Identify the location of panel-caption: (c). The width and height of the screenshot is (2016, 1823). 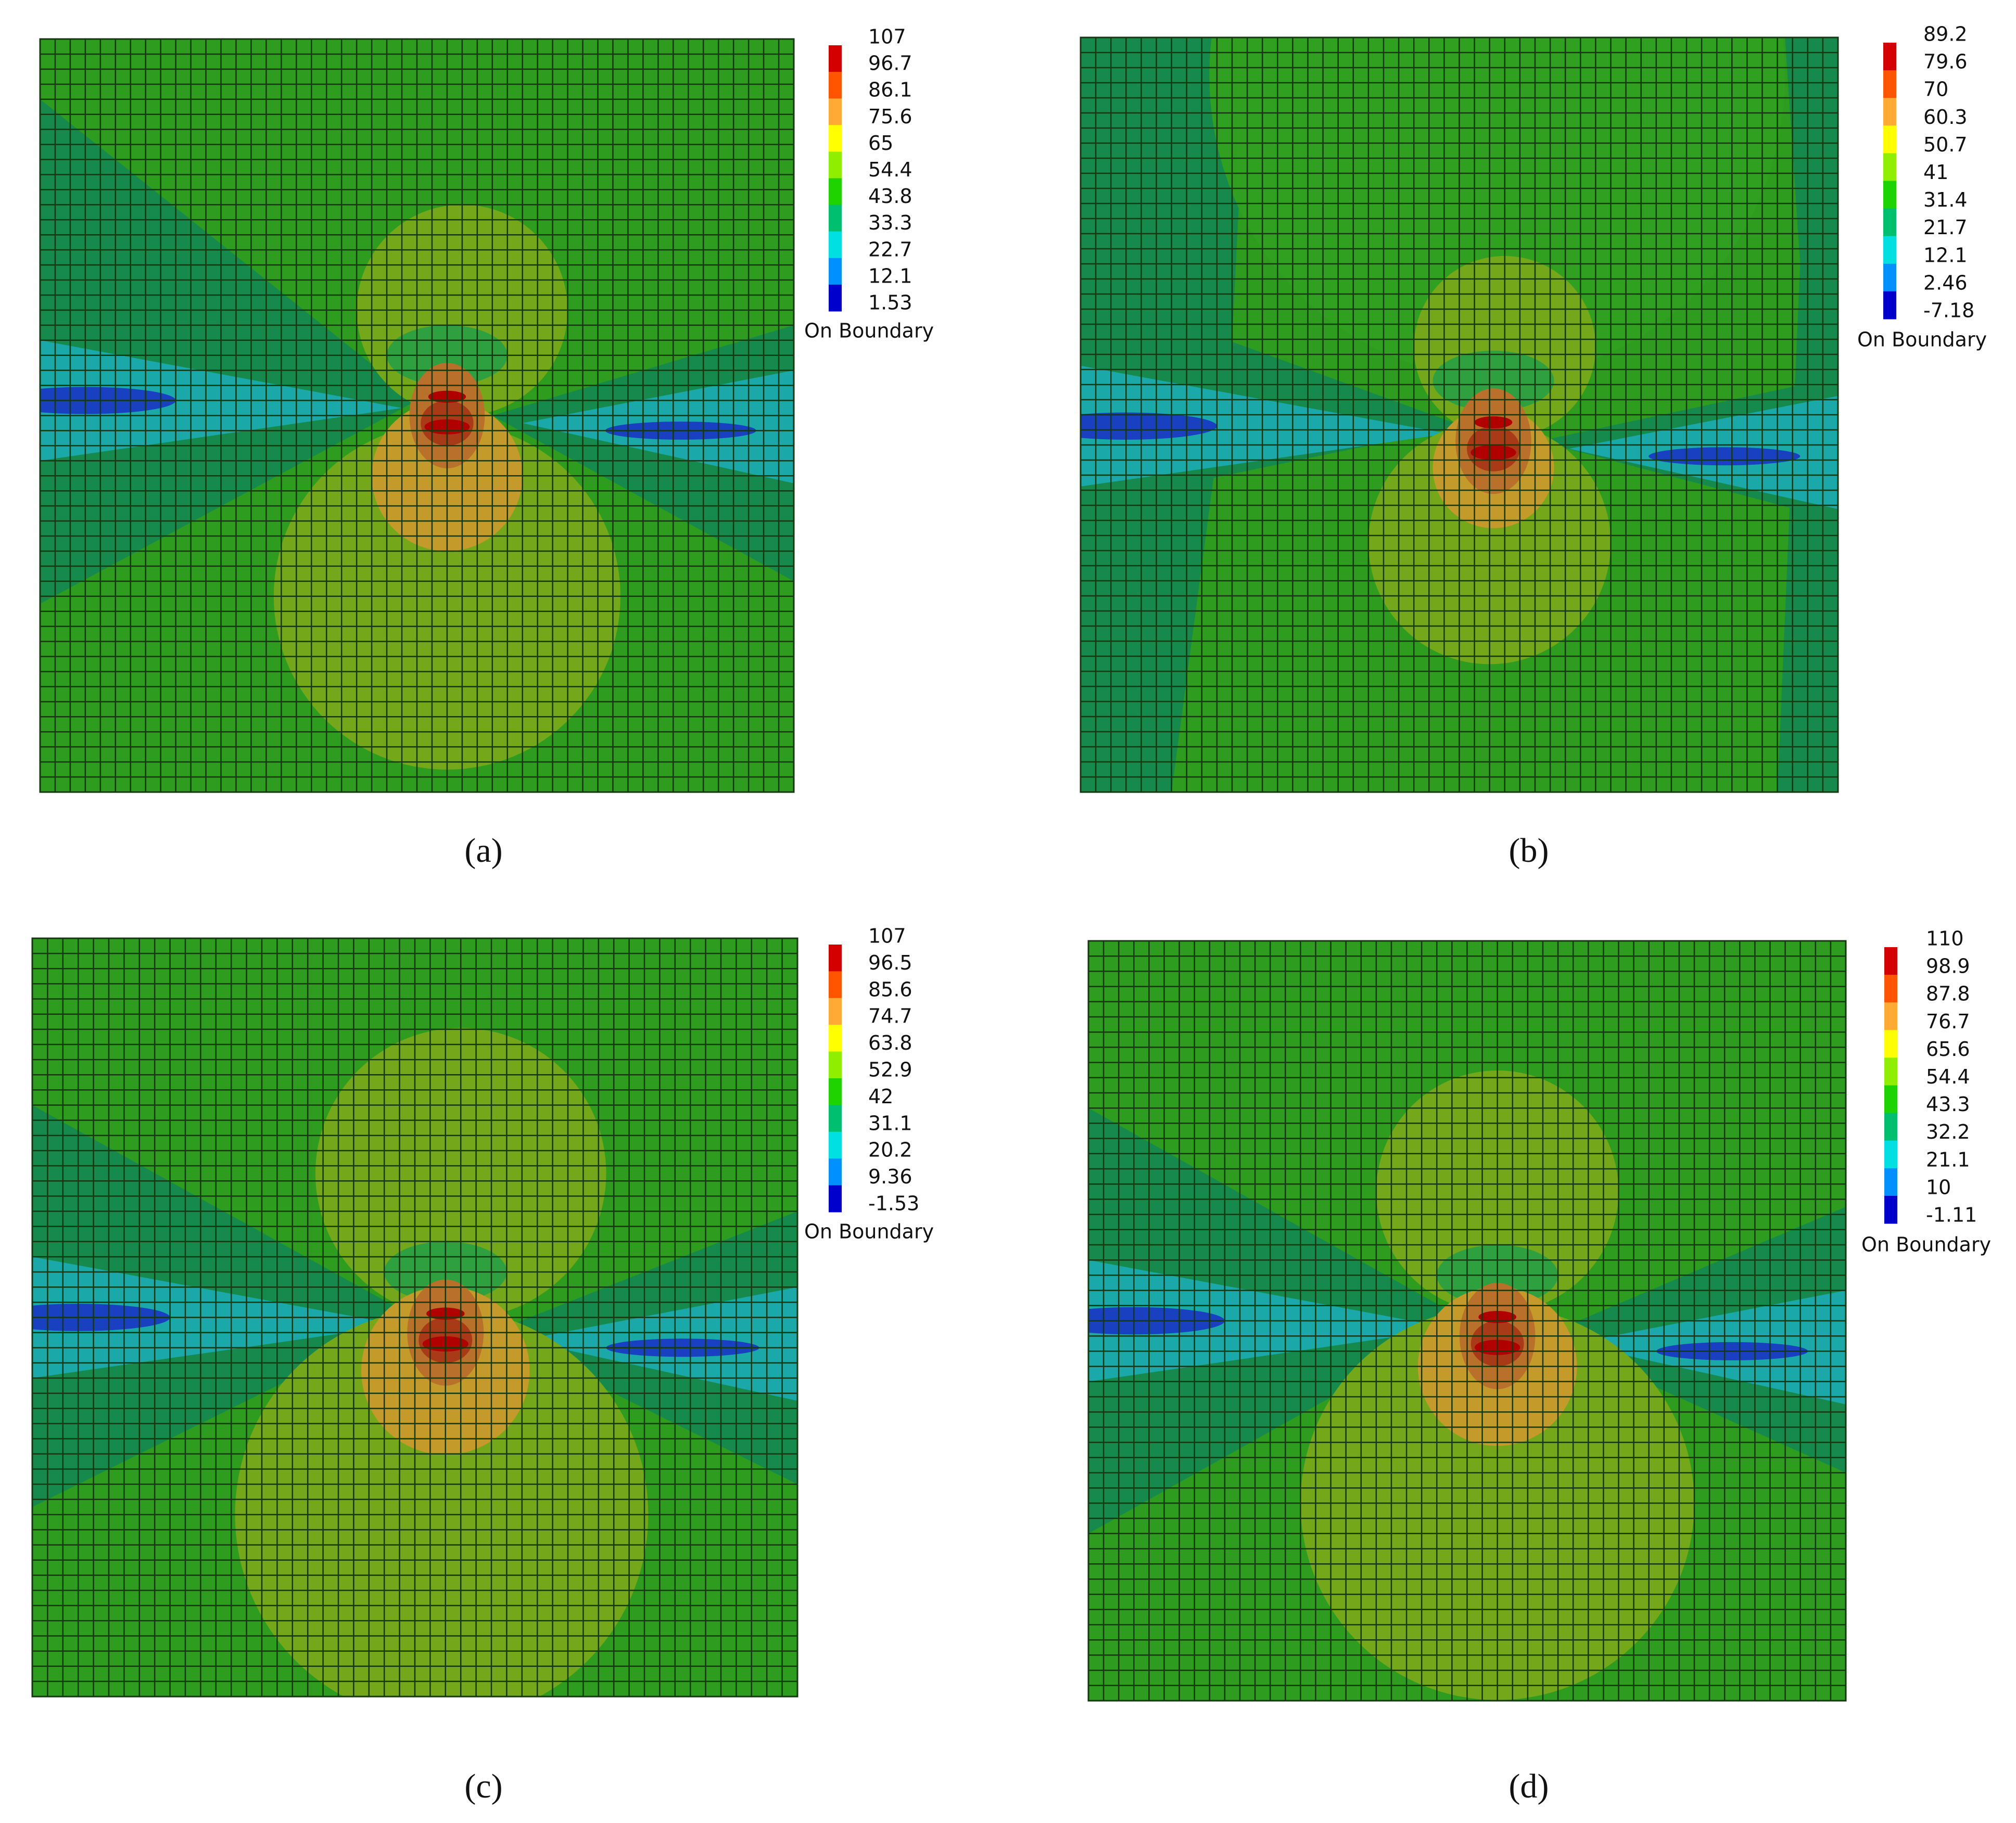
(483, 1786).